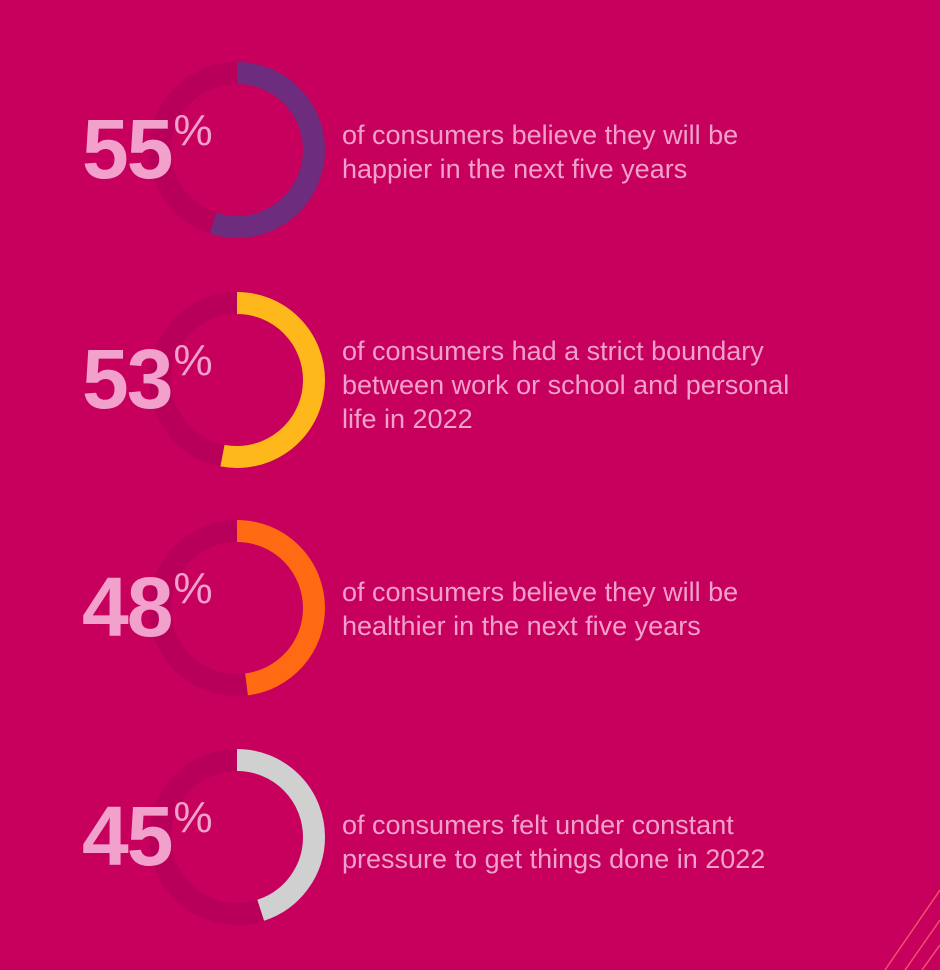 This screenshot has width=940, height=970. What do you see at coordinates (407, 419) in the screenshot?
I see `description-line: life in 2022` at bounding box center [407, 419].